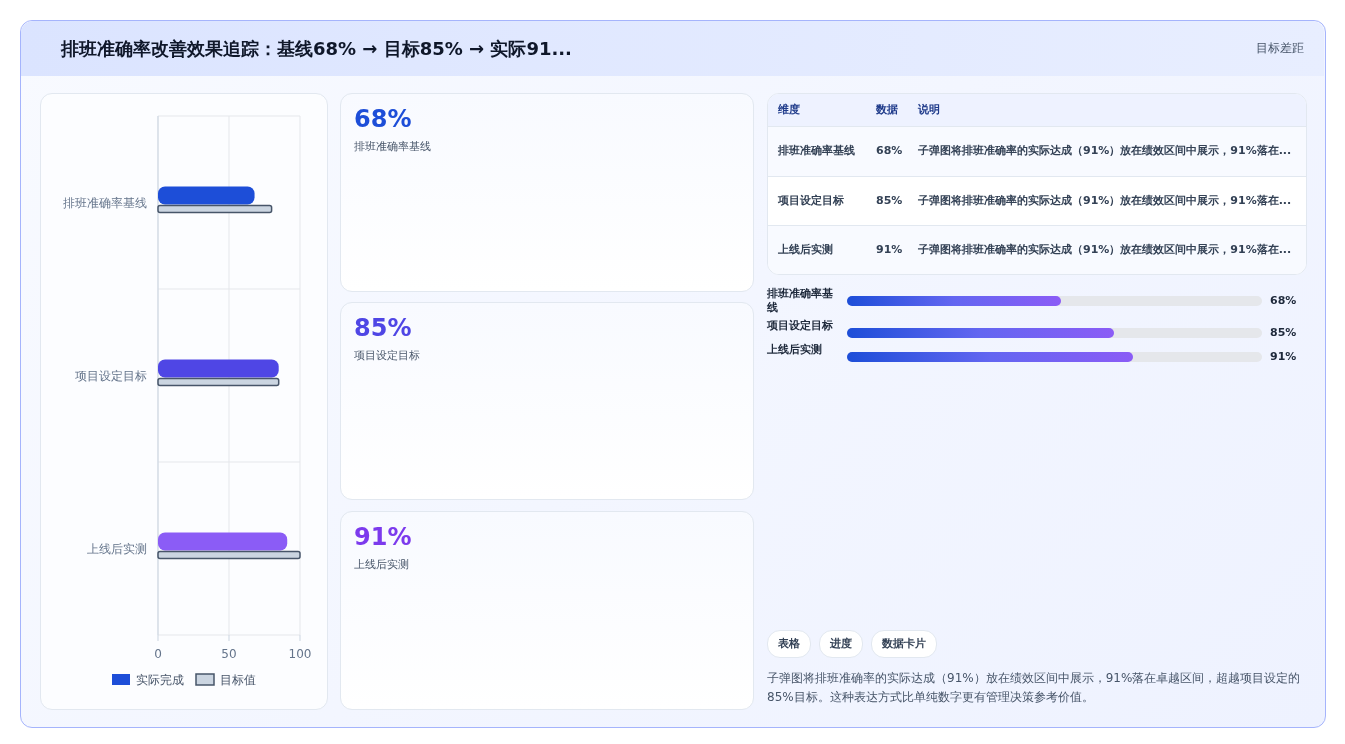  What do you see at coordinates (238, 680) in the screenshot?
I see `legend-label: 目标值` at bounding box center [238, 680].